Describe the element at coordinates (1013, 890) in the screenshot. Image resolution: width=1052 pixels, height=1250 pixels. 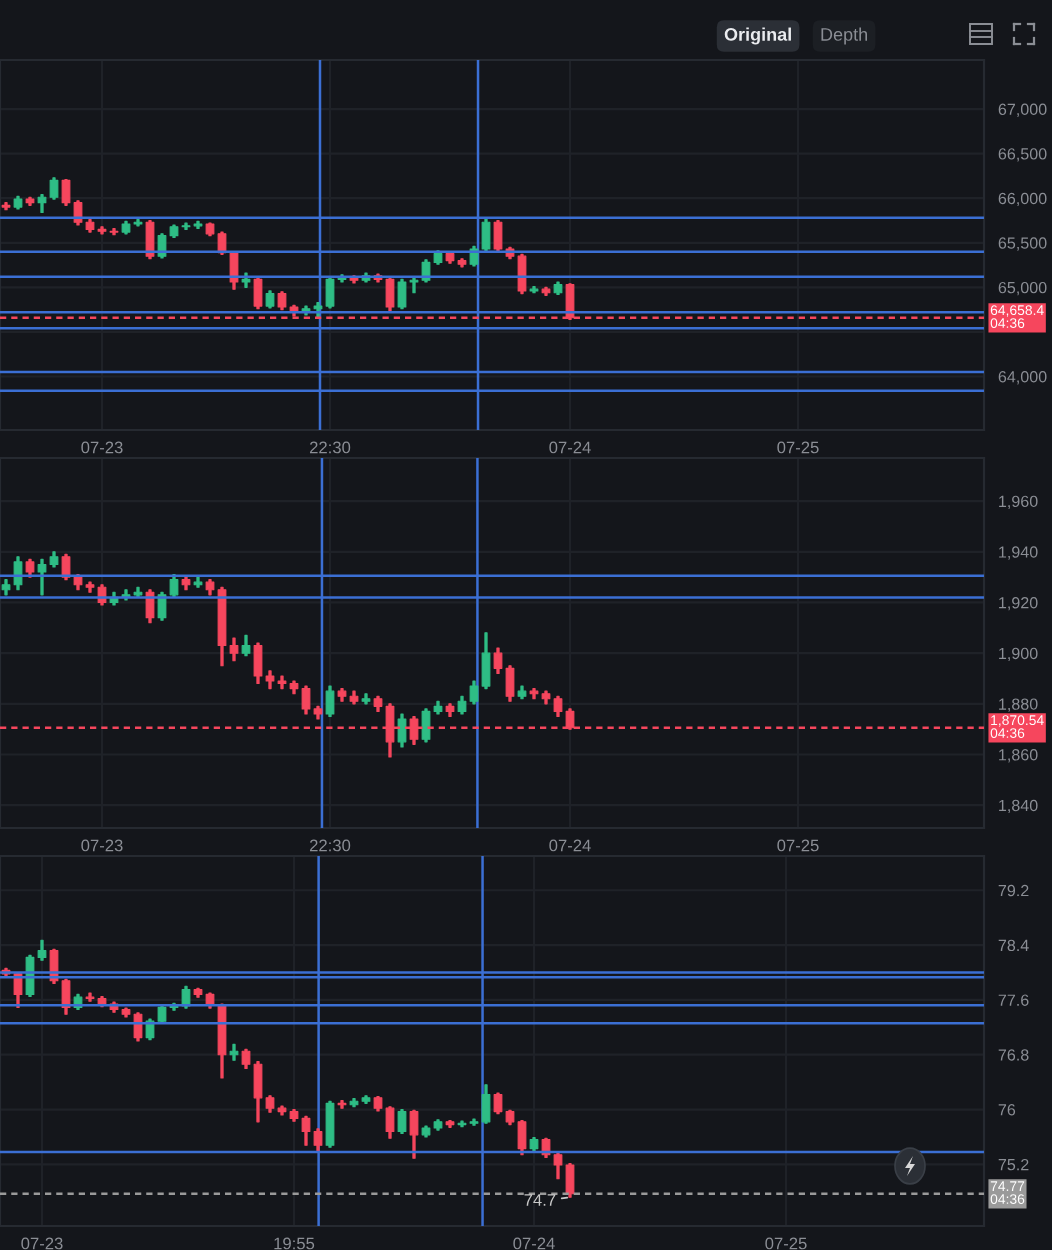
I see `y-tick-label: 79.2` at that location.